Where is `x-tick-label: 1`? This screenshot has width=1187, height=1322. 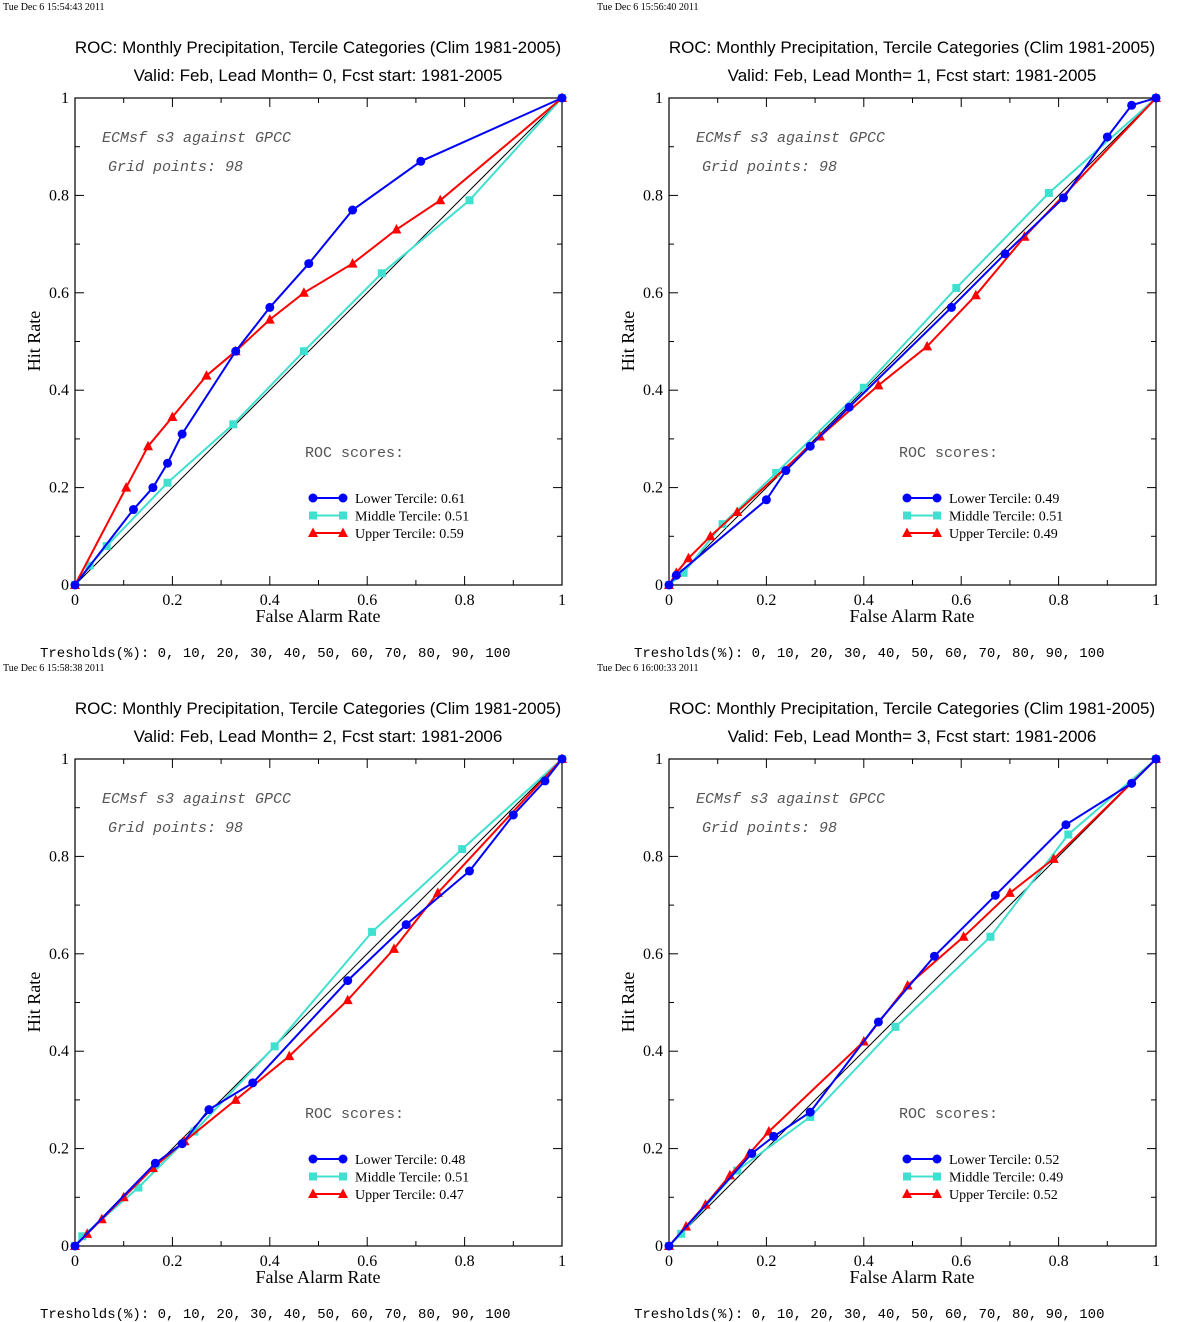
x-tick-label: 1 is located at coordinates (562, 600).